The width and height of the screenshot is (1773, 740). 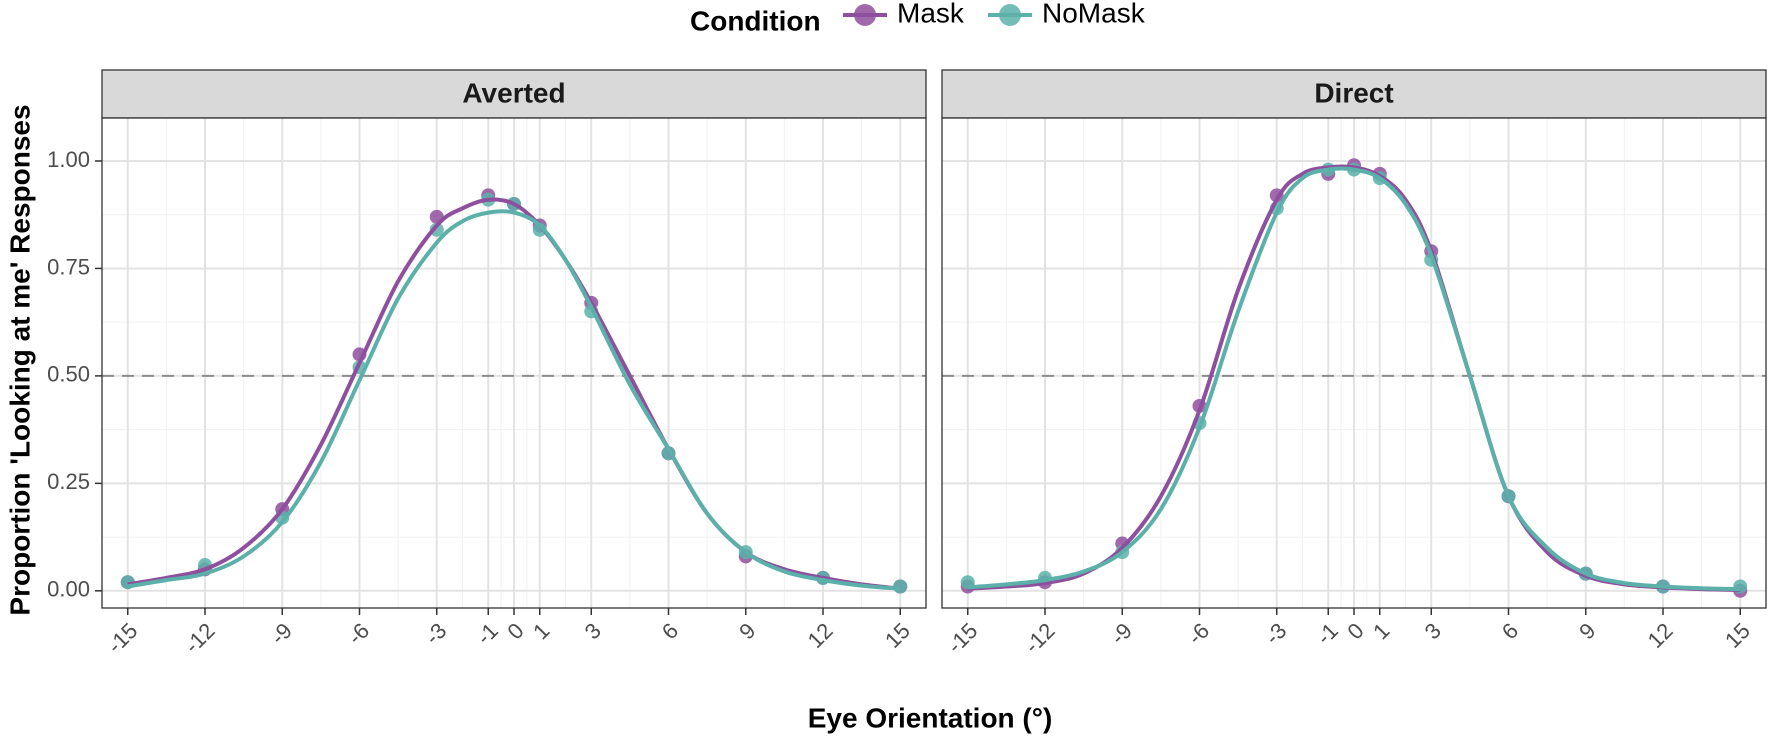 I want to click on y-axis: 0.00 0.25 0.50 0.75 1.00, so click(x=74, y=374).